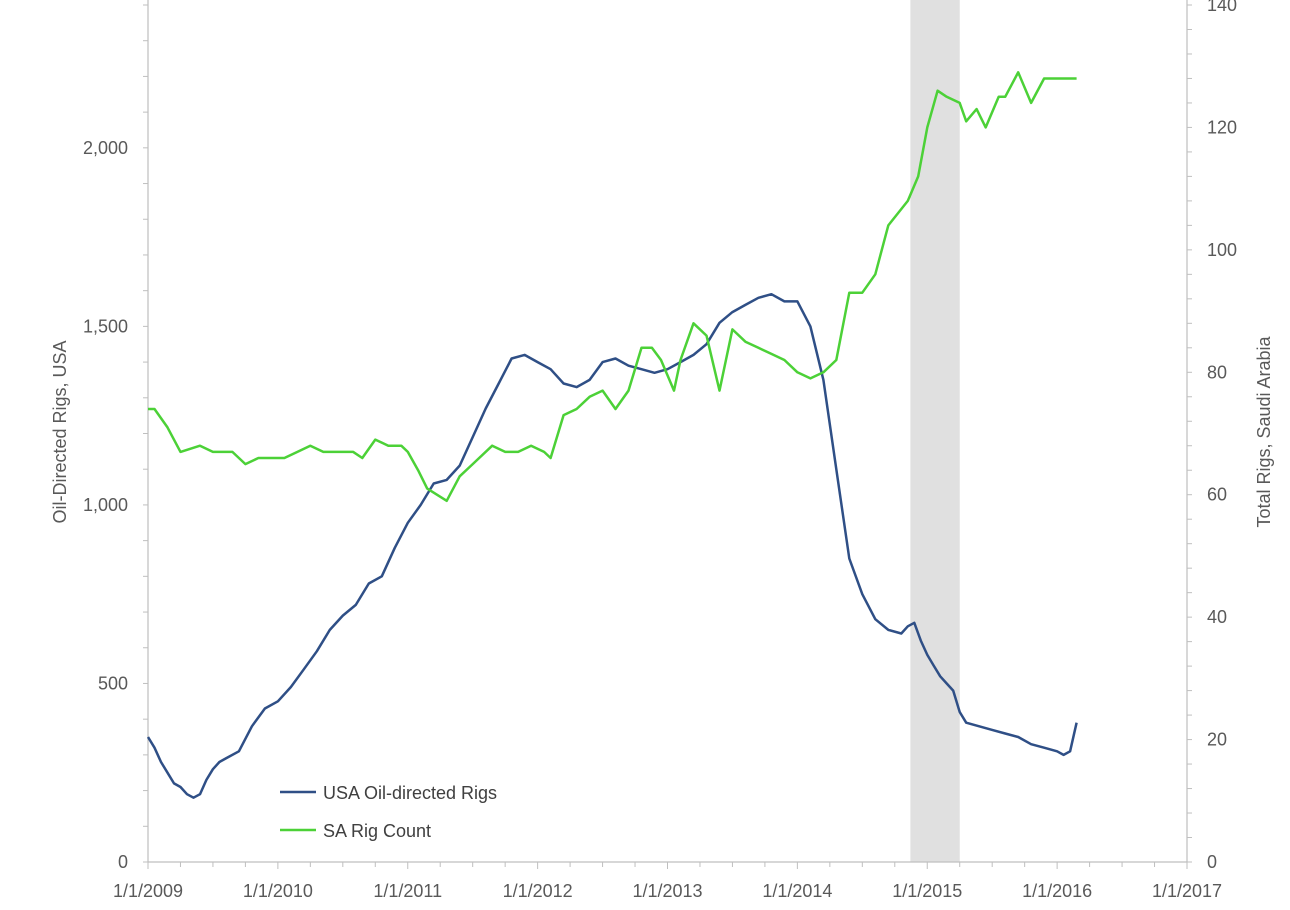  What do you see at coordinates (797, 891) in the screenshot?
I see `x-tick-label: 1/1/2014` at bounding box center [797, 891].